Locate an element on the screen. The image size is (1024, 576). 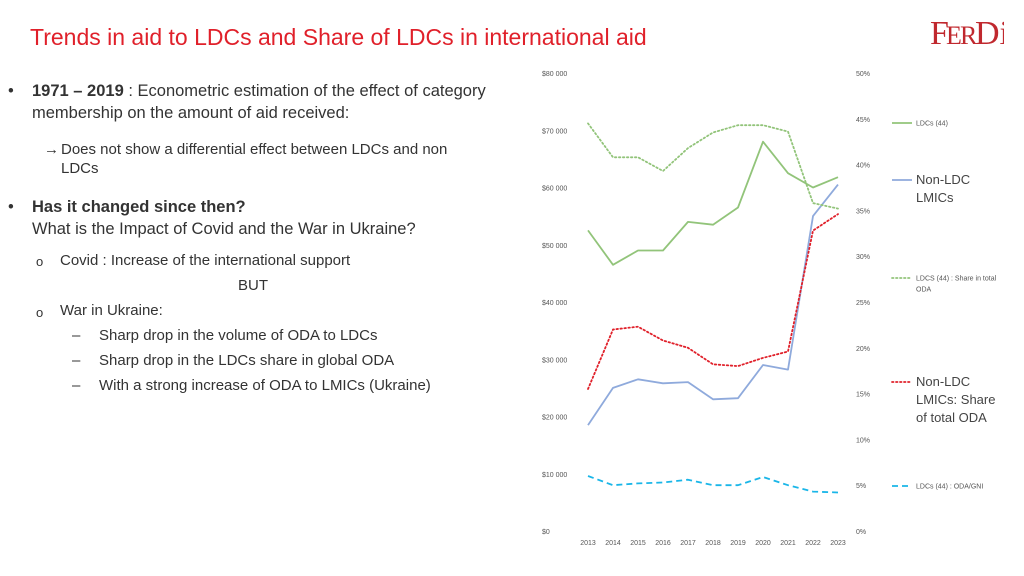
but-text: BUT is located at coordinates (253, 285).